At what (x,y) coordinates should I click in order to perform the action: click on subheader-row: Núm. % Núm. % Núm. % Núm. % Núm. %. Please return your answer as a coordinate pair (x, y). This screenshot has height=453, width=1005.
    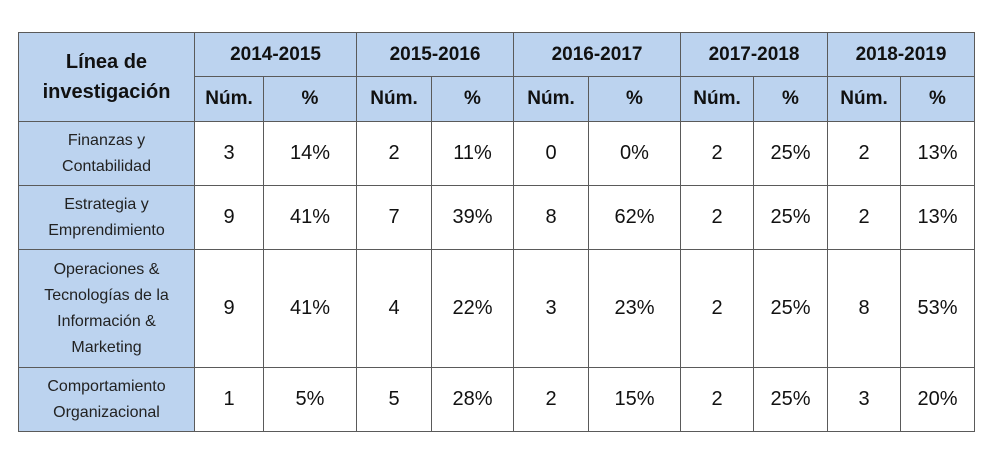
    Looking at the image, I should click on (497, 99).